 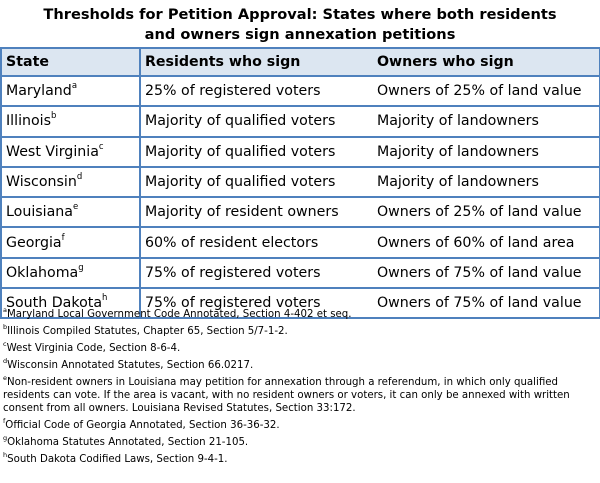 What do you see at coordinates (52, 151) in the screenshot?
I see `state-name: West Virginia` at bounding box center [52, 151].